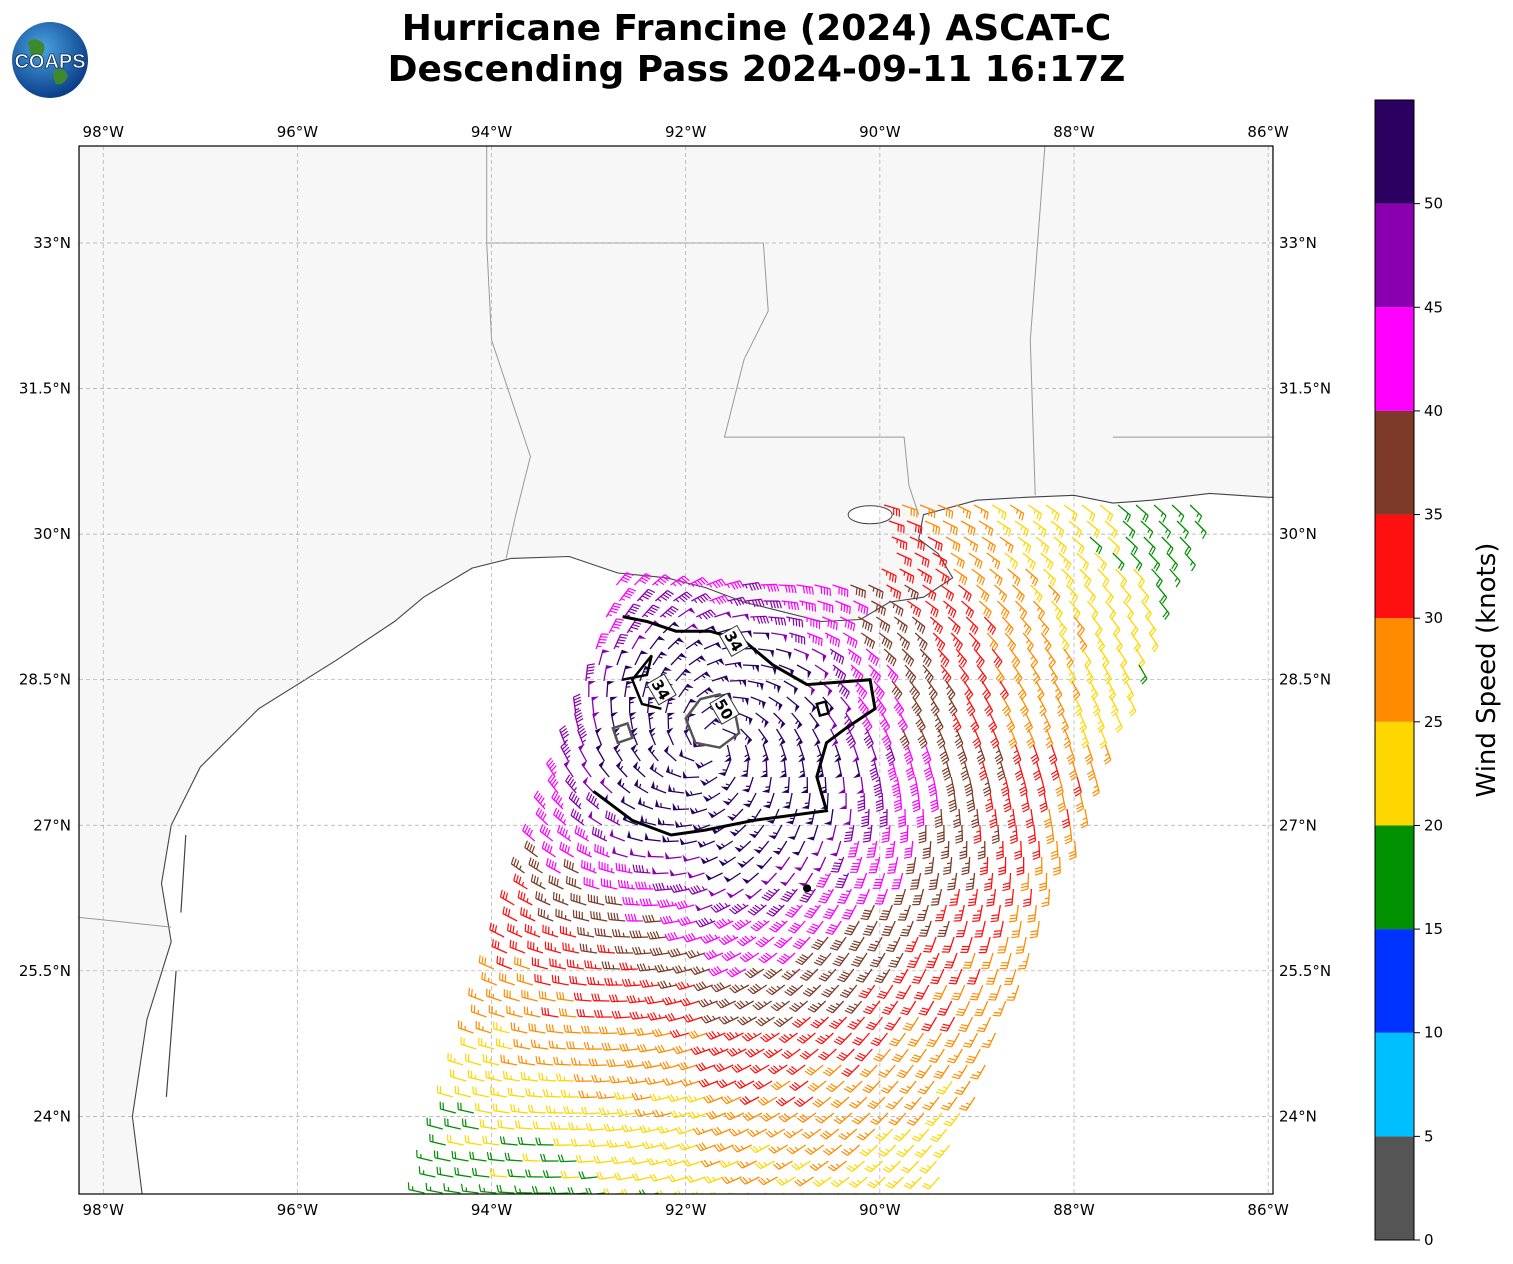 This screenshot has height=1264, width=1513. Describe the element at coordinates (622, 733) in the screenshot. I see `contour-50kt-small` at that location.